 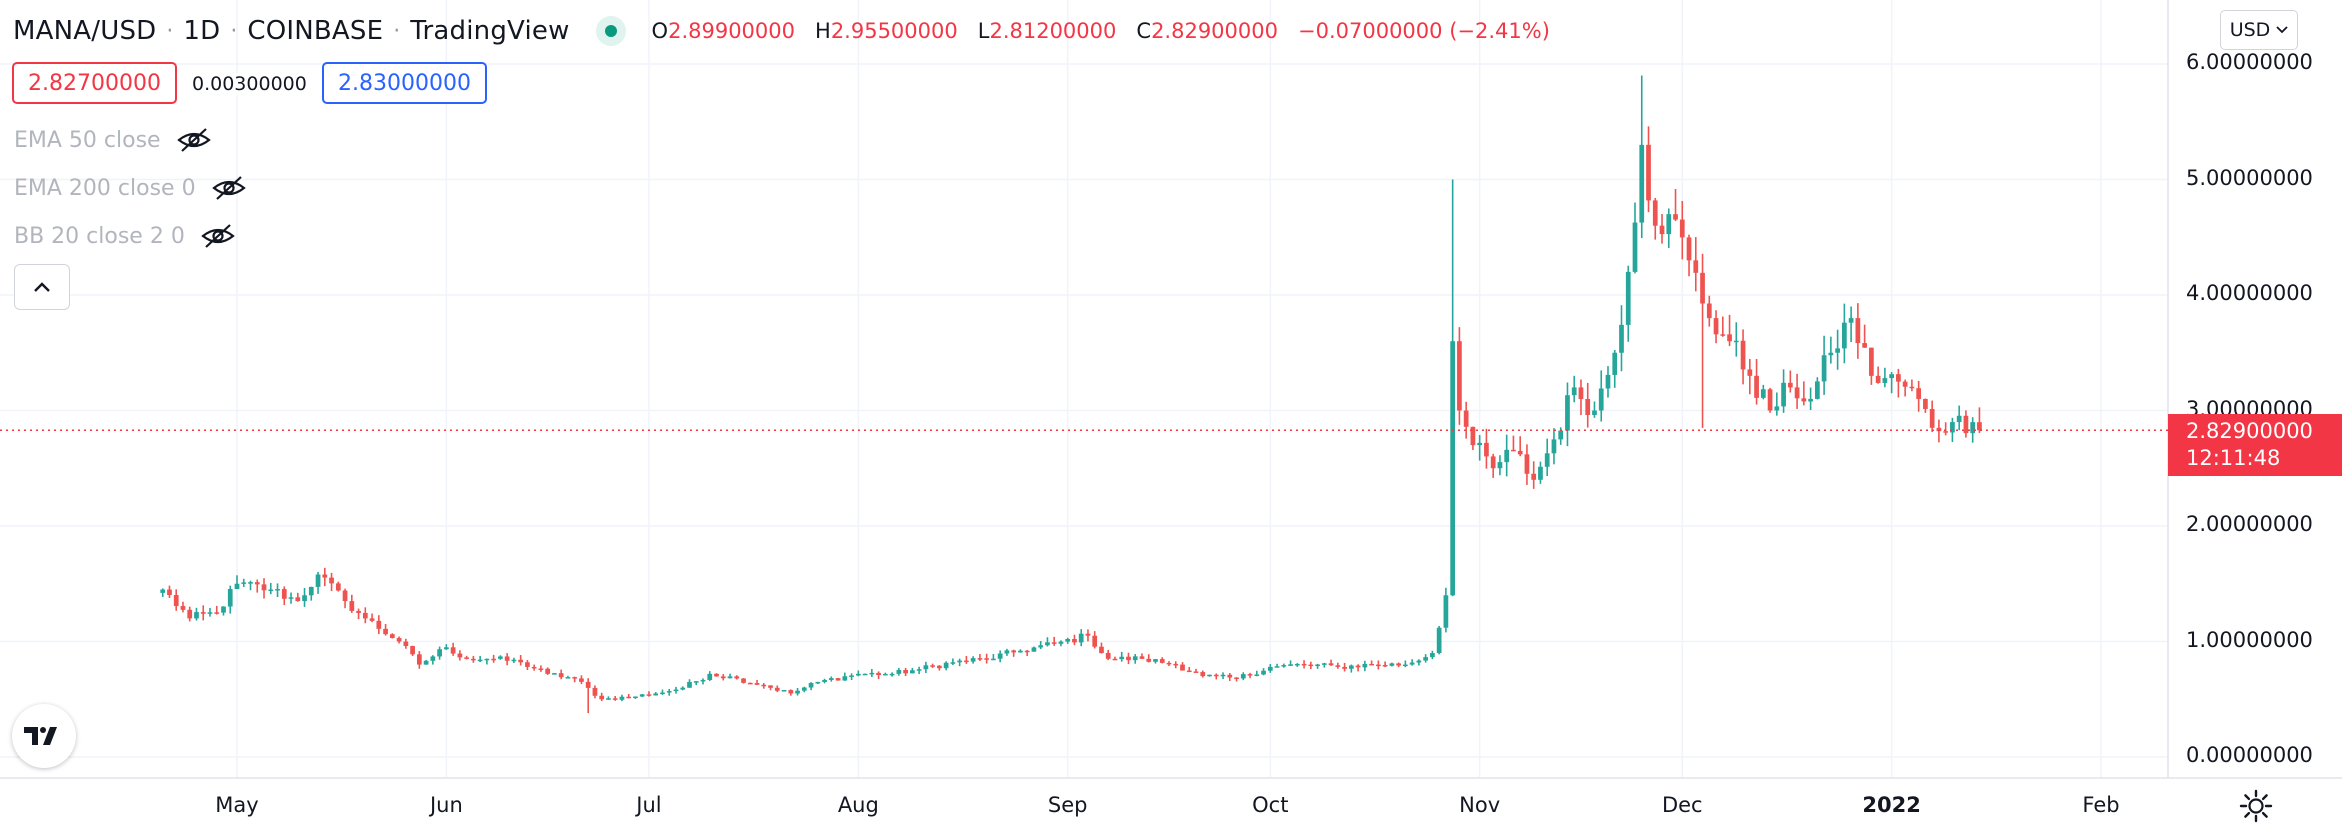 I want to click on close-value: 2.82900000, so click(x=1214, y=31).